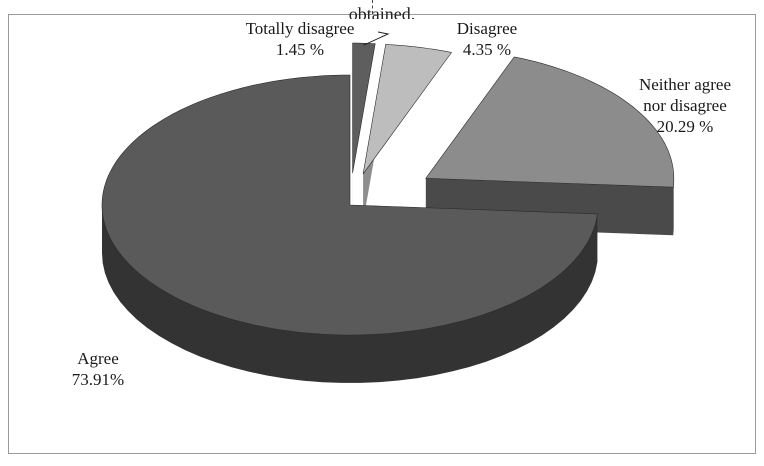 This screenshot has height=466, width=764. What do you see at coordinates (487, 49) in the screenshot?
I see `slice-value-disagree: 4.35 %` at bounding box center [487, 49].